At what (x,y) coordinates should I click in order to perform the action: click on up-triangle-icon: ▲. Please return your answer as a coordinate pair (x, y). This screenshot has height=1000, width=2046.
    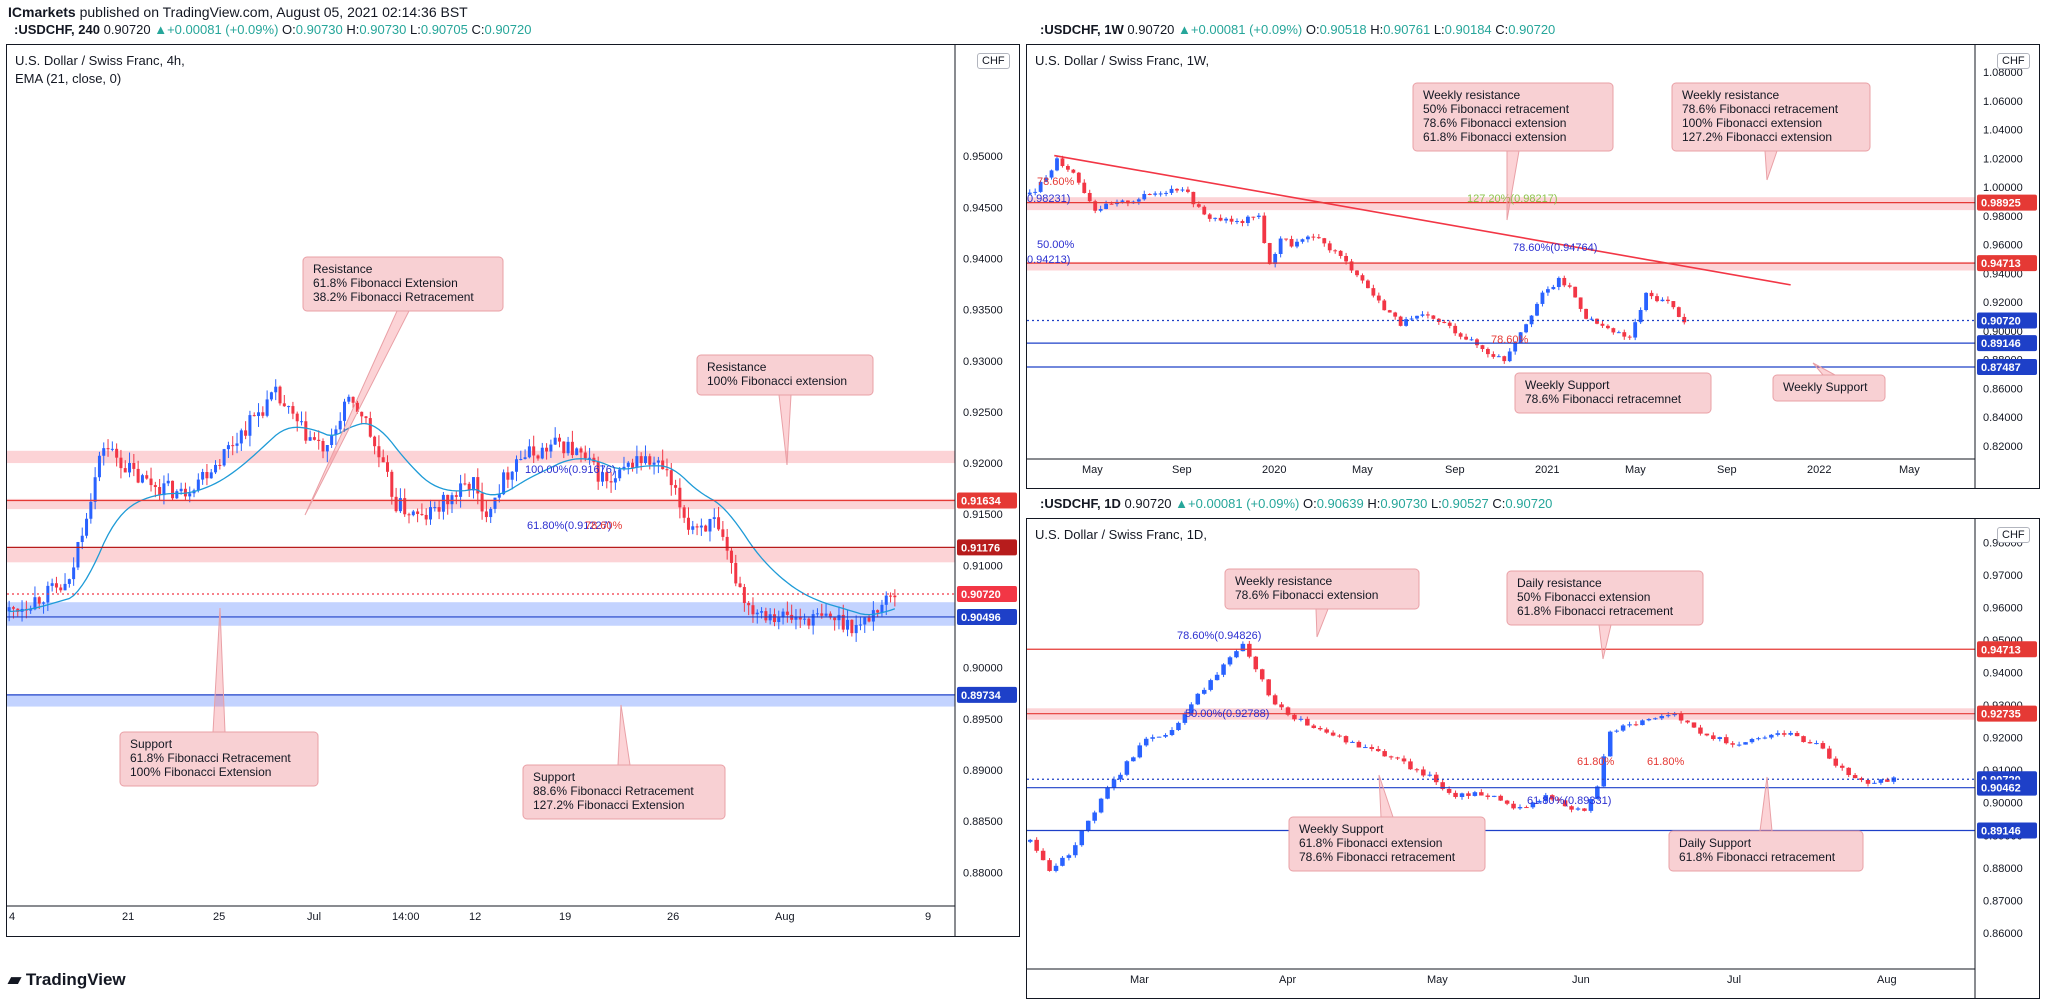
    Looking at the image, I should click on (161, 29).